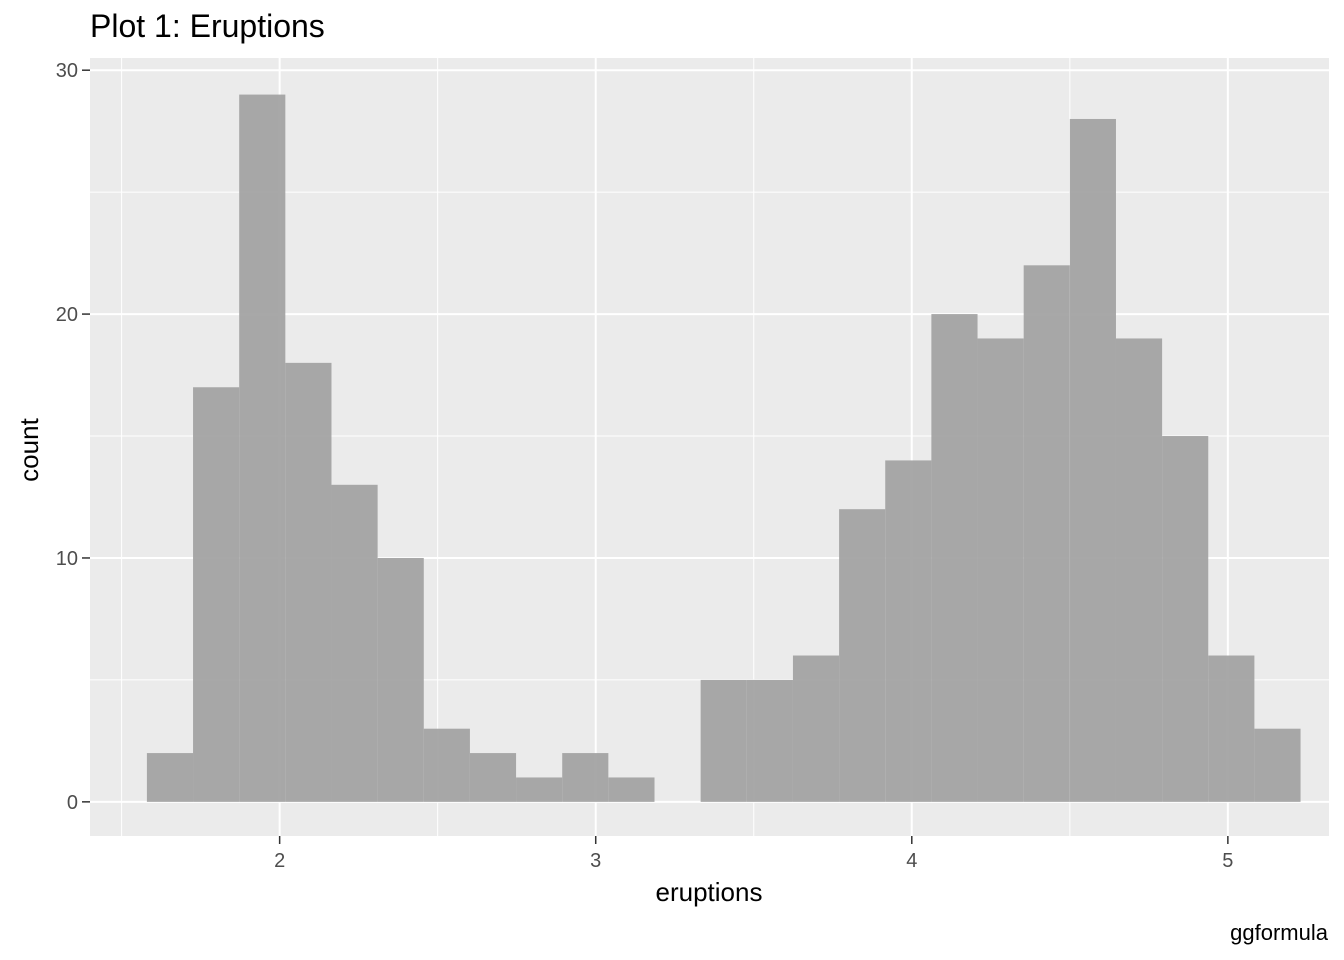 The height and width of the screenshot is (960, 1344). I want to click on y-tick-label: 0, so click(72, 803).